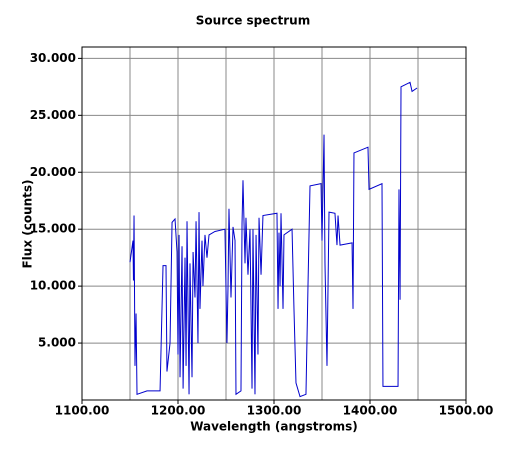  What do you see at coordinates (253, 21) in the screenshot?
I see `chart-title: Source spectrum` at bounding box center [253, 21].